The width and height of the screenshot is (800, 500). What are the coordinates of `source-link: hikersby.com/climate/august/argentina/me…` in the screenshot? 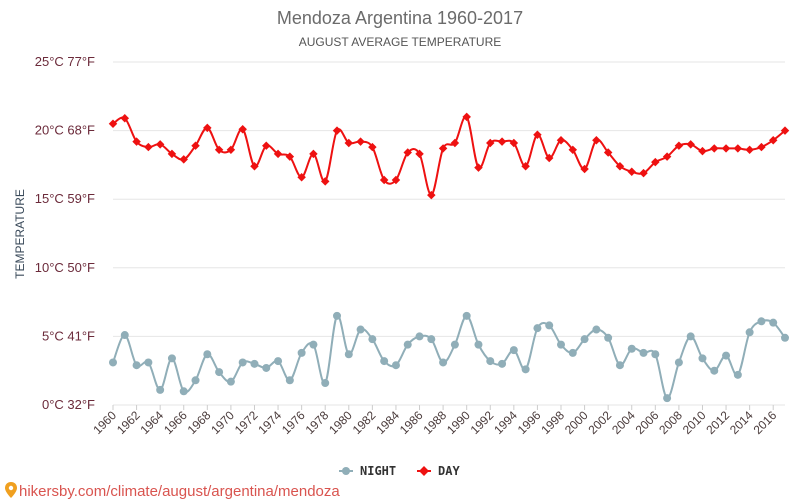 It's located at (172, 491).